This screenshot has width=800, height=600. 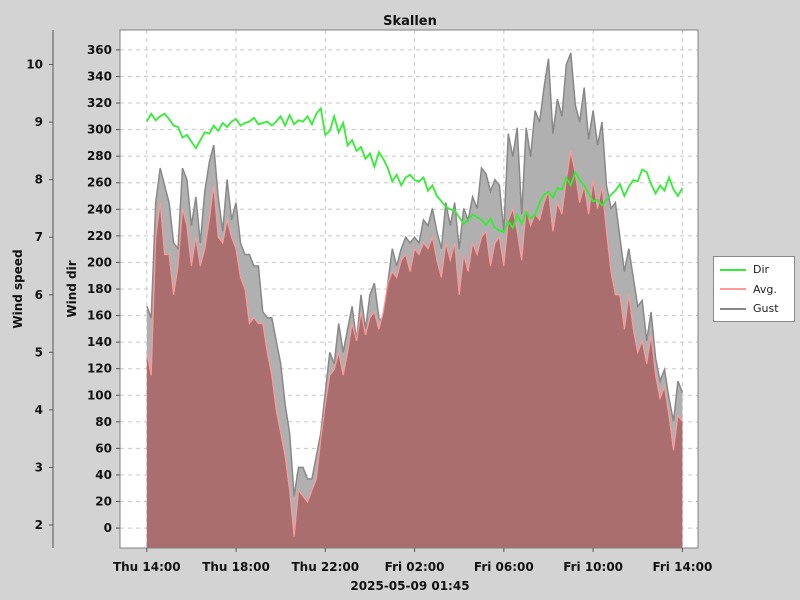 What do you see at coordinates (18, 288) in the screenshot?
I see `speed-axis-label: Wind speed` at bounding box center [18, 288].